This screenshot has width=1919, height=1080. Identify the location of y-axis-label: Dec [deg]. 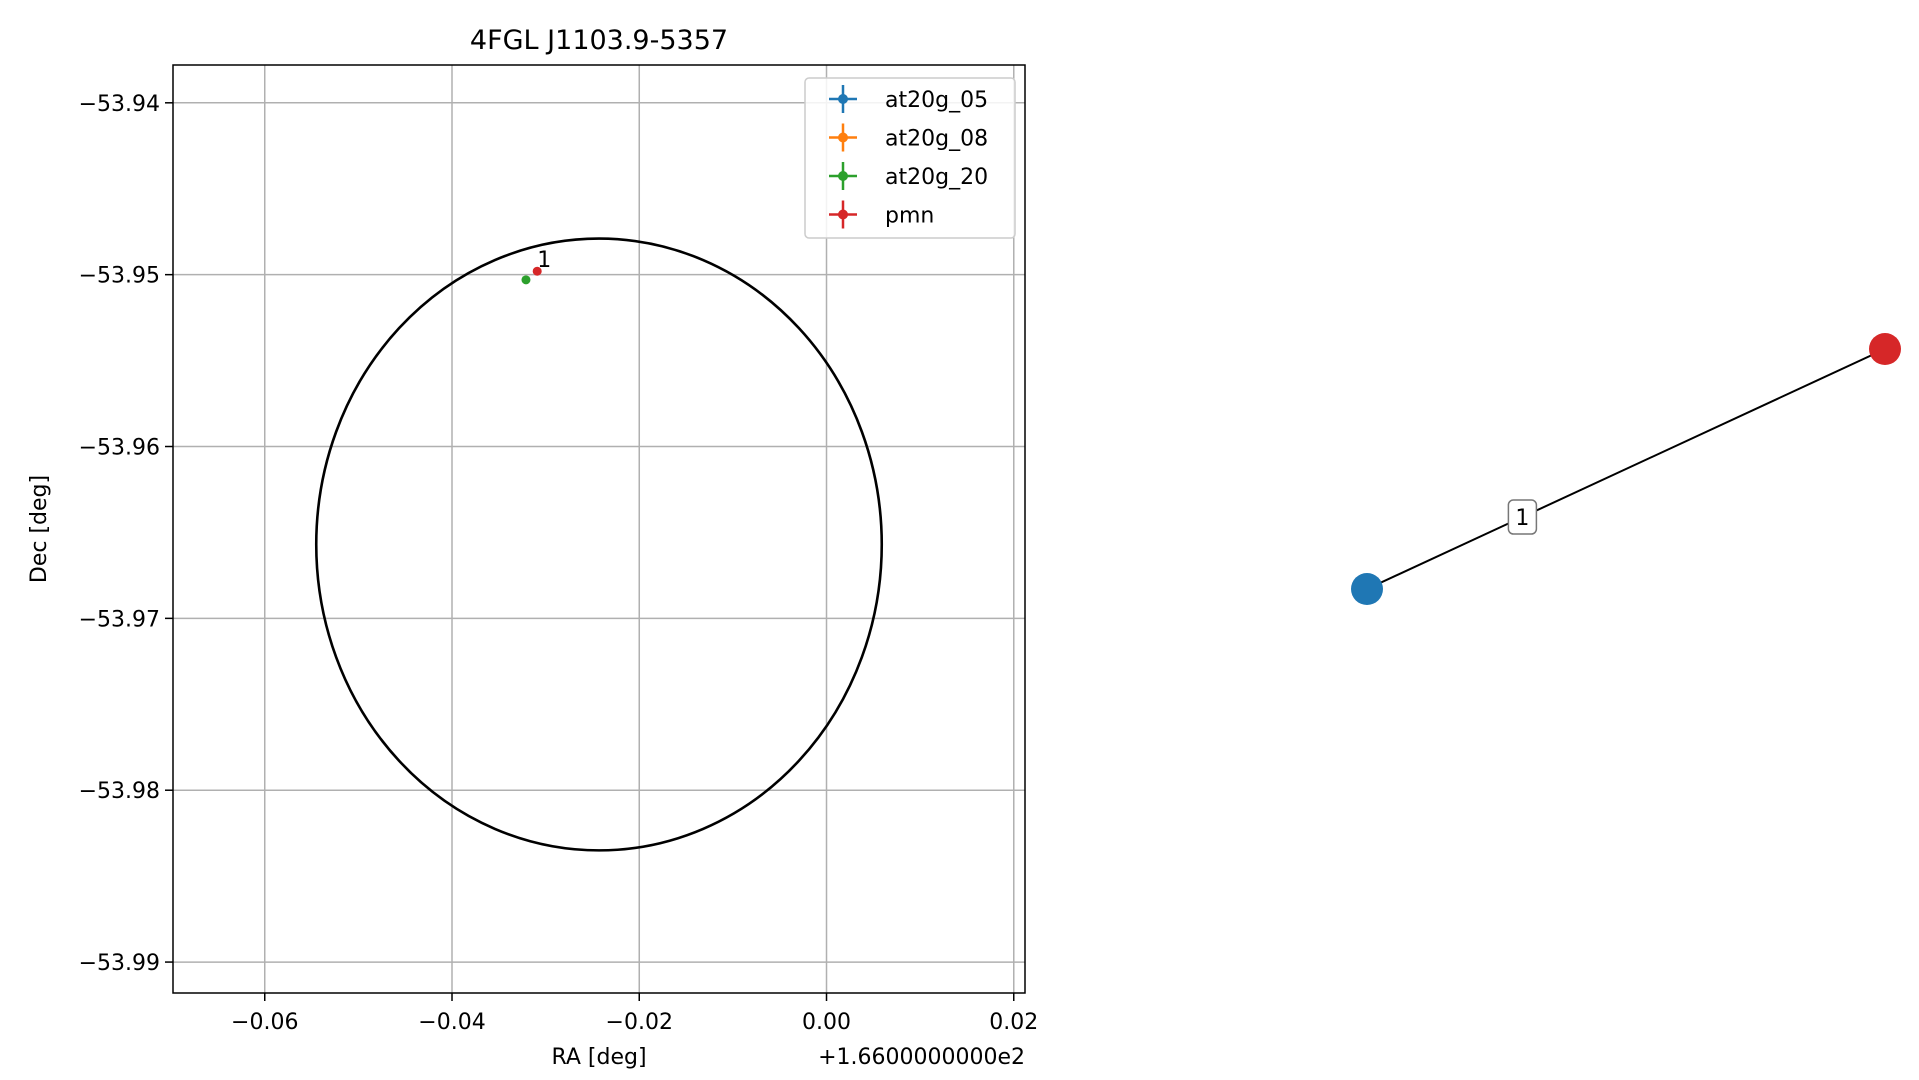
(39, 529).